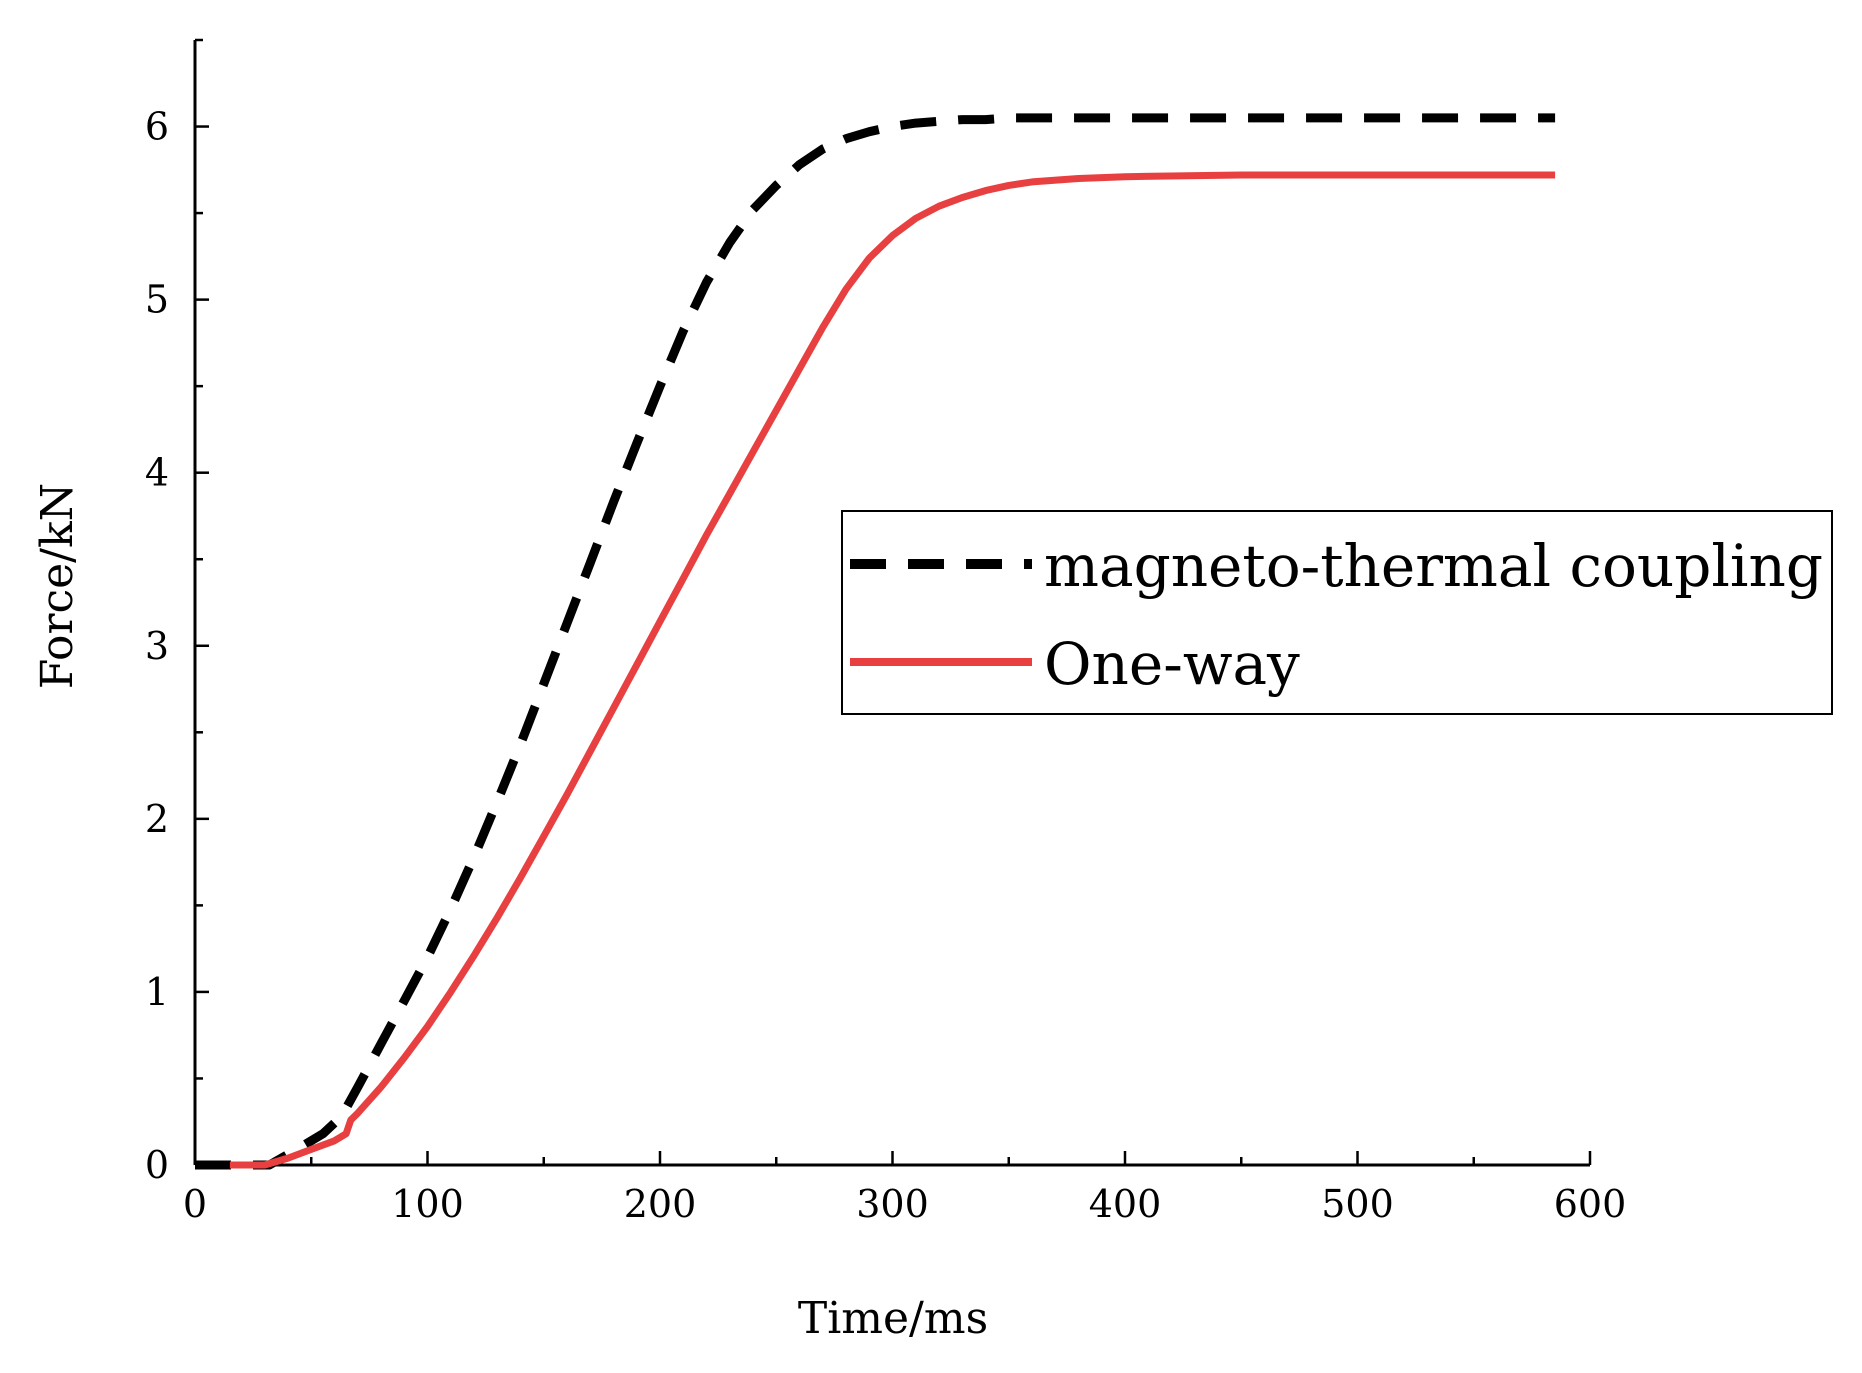  Describe the element at coordinates (893, 1318) in the screenshot. I see `x-axis-title: Time/ms` at that location.